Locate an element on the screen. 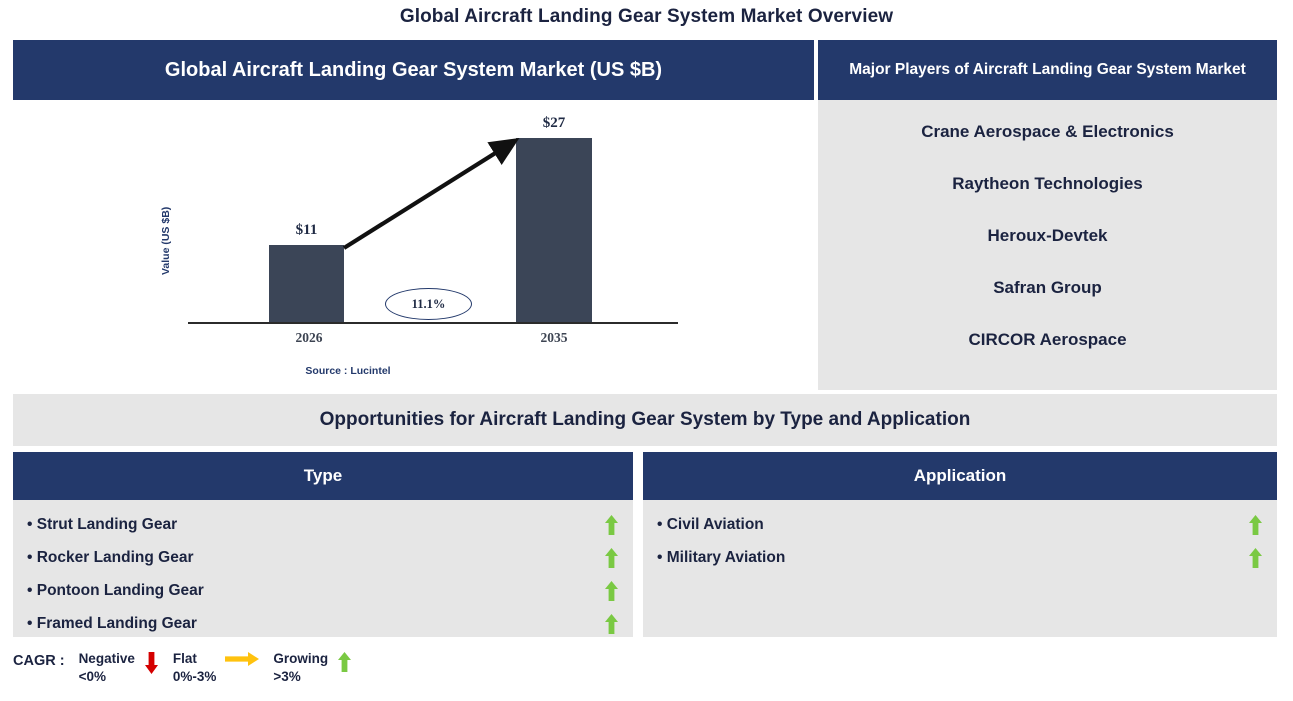 The height and width of the screenshot is (701, 1293). type-item-label: • Strut Landing Gear is located at coordinates (102, 524).